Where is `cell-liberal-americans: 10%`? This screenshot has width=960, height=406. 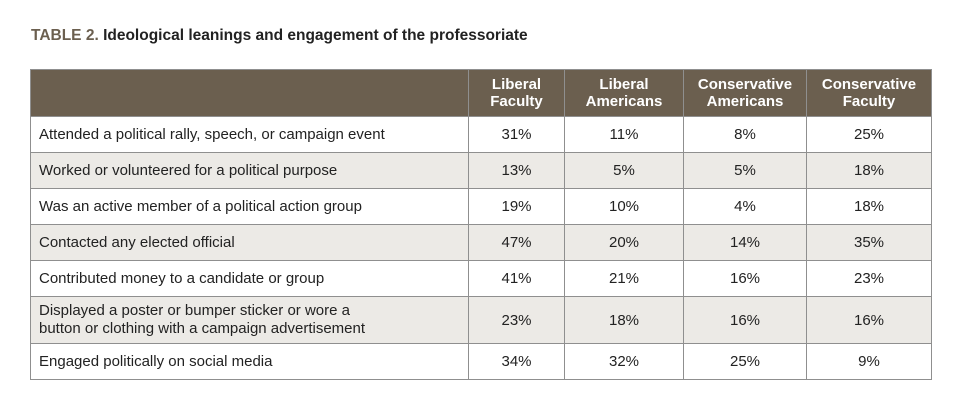 cell-liberal-americans: 10% is located at coordinates (624, 206).